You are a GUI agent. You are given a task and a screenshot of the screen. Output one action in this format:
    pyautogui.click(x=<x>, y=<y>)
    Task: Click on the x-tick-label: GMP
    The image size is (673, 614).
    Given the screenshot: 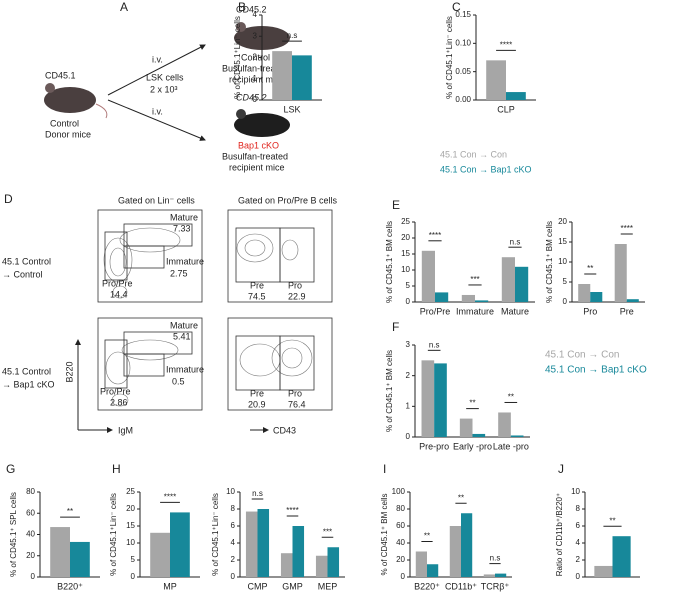 What is the action you would take?
    pyautogui.click(x=292, y=586)
    